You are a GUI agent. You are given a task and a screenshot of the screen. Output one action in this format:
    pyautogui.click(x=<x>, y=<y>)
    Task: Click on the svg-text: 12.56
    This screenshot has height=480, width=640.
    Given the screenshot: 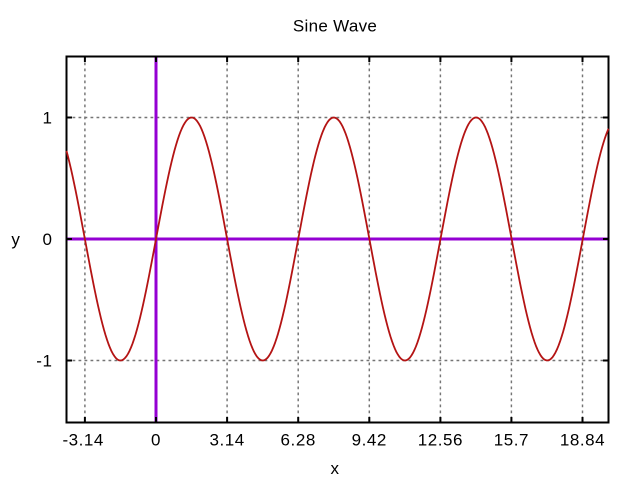 What is the action you would take?
    pyautogui.click(x=440, y=440)
    